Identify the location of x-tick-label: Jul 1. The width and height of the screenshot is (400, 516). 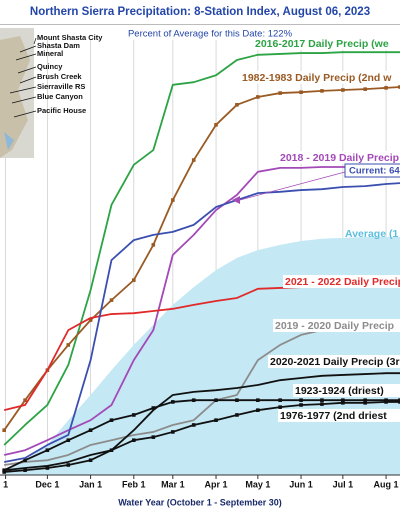
(343, 484).